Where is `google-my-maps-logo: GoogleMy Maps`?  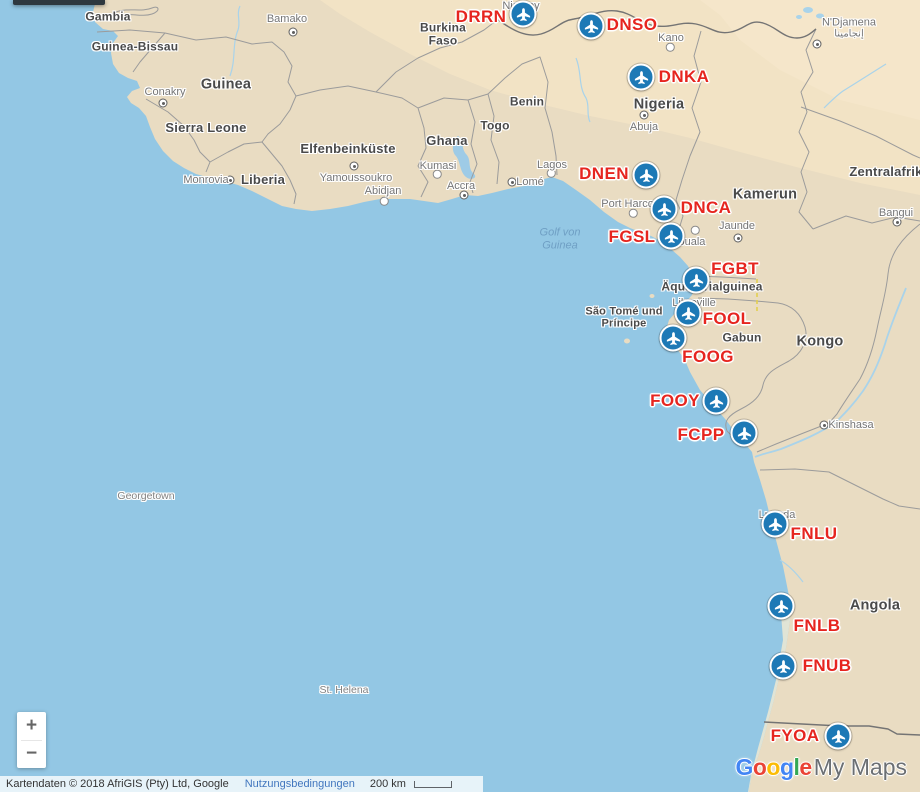
google-my-maps-logo: GoogleMy Maps is located at coordinates (821, 767).